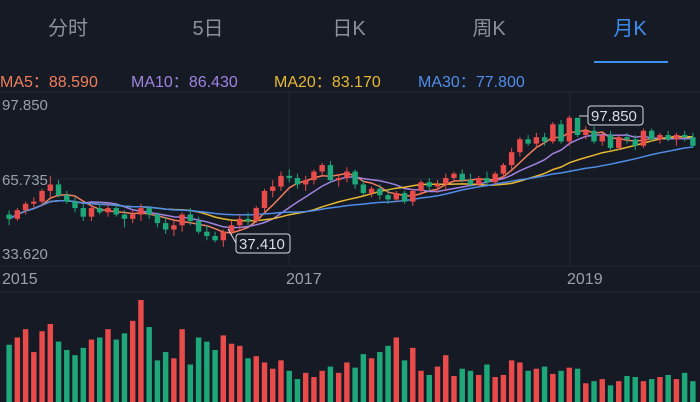  What do you see at coordinates (68, 29) in the screenshot?
I see `tab-intraday: 分时` at bounding box center [68, 29].